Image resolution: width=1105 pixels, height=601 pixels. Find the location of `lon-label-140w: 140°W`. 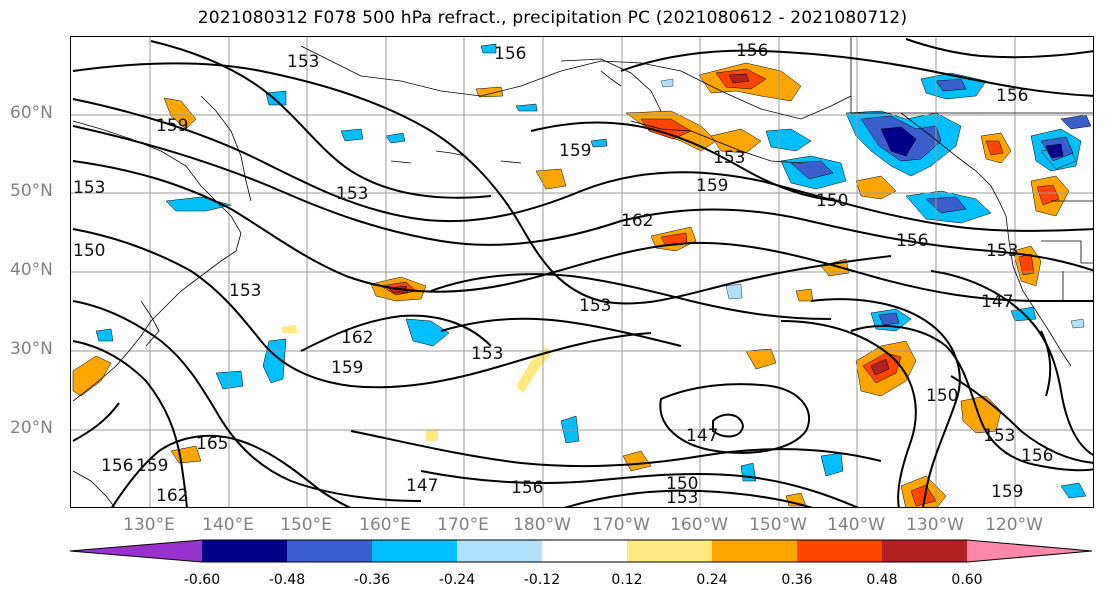

lon-label-140w: 140°W is located at coordinates (856, 525).